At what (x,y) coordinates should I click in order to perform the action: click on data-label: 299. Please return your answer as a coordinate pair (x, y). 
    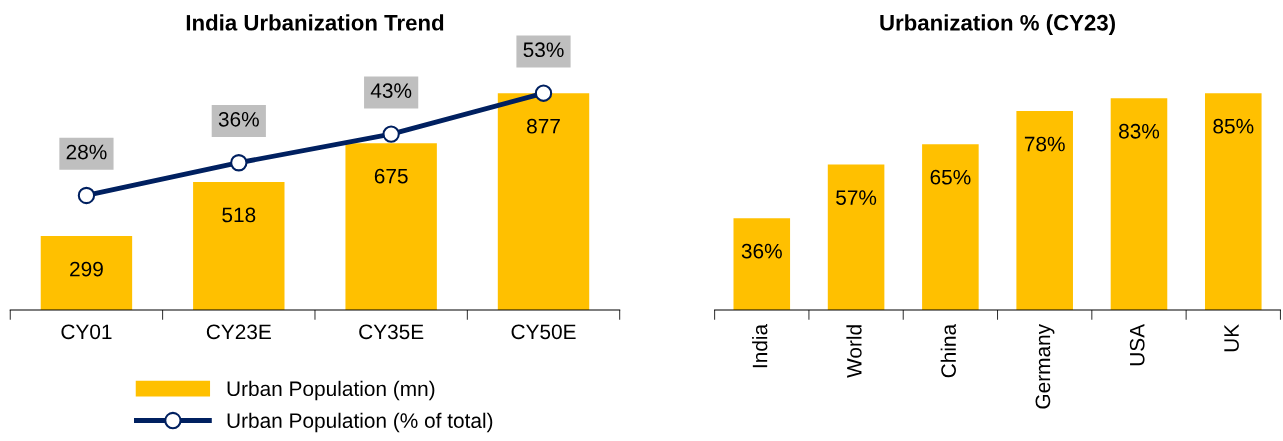
    Looking at the image, I should click on (86, 269).